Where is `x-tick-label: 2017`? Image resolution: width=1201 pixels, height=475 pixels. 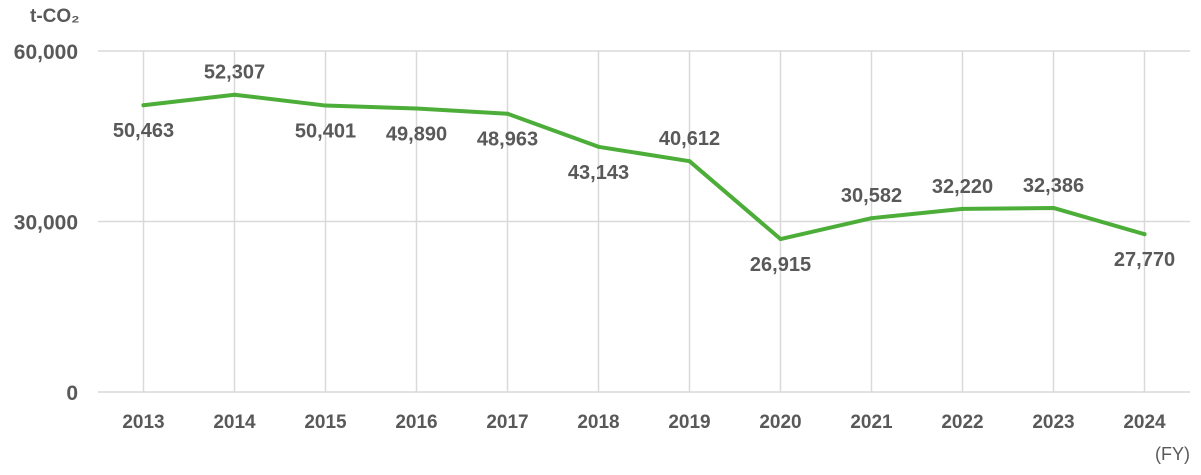 x-tick-label: 2017 is located at coordinates (507, 422).